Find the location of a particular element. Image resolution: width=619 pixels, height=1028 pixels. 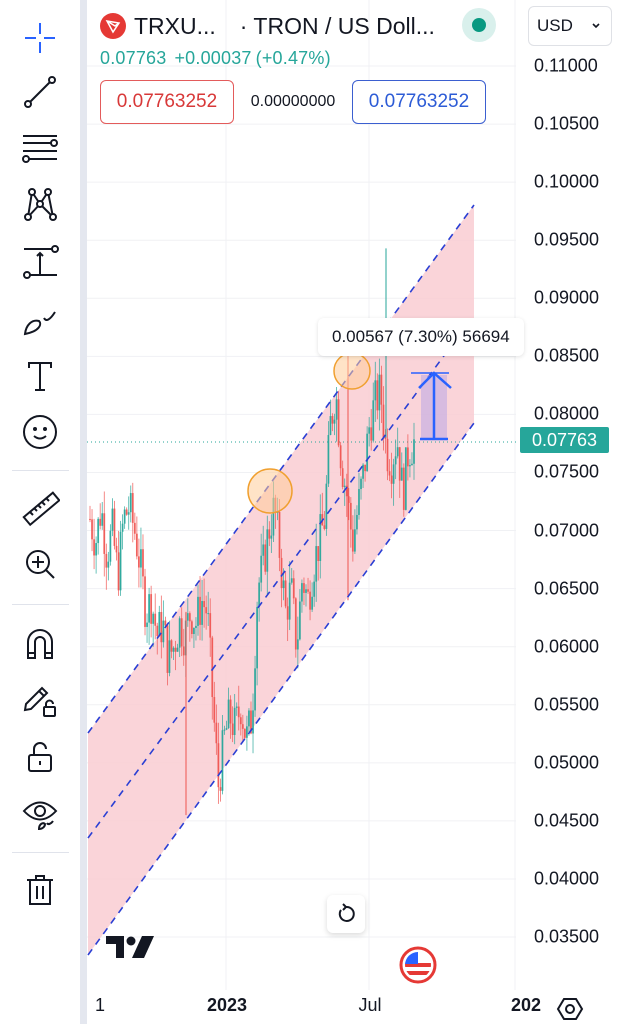

fib-retracement-tool is located at coordinates (40, 148).